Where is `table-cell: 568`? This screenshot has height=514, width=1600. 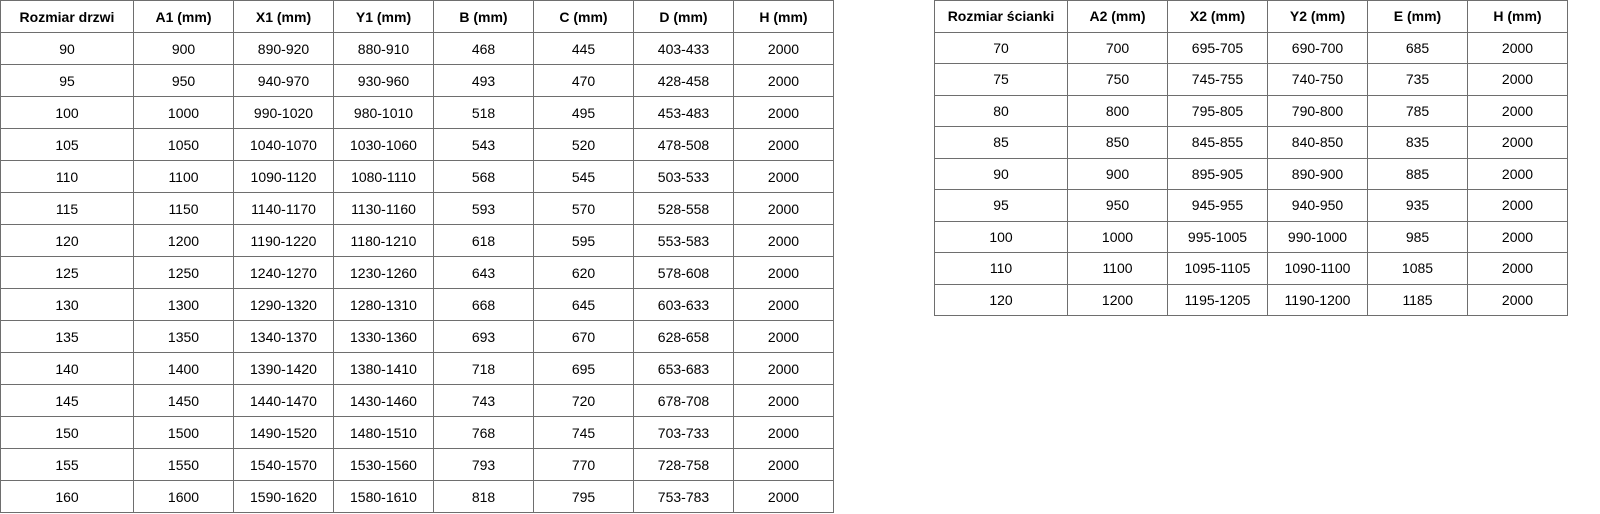 table-cell: 568 is located at coordinates (483, 176).